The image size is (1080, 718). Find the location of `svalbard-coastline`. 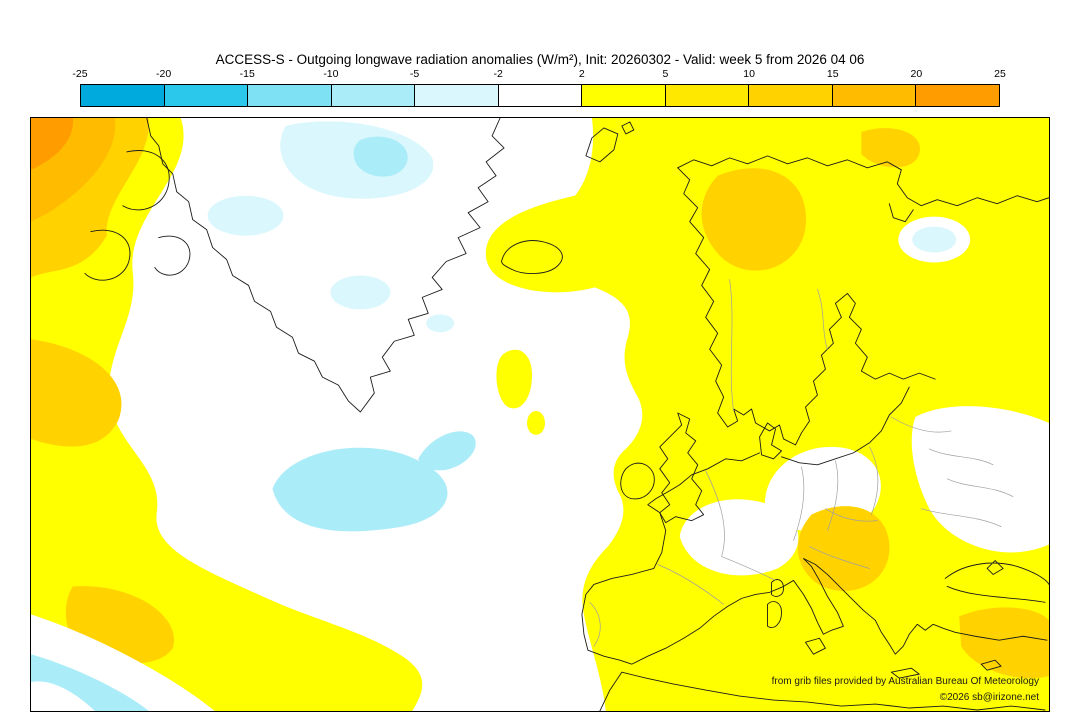

svalbard-coastline is located at coordinates (610, 142).